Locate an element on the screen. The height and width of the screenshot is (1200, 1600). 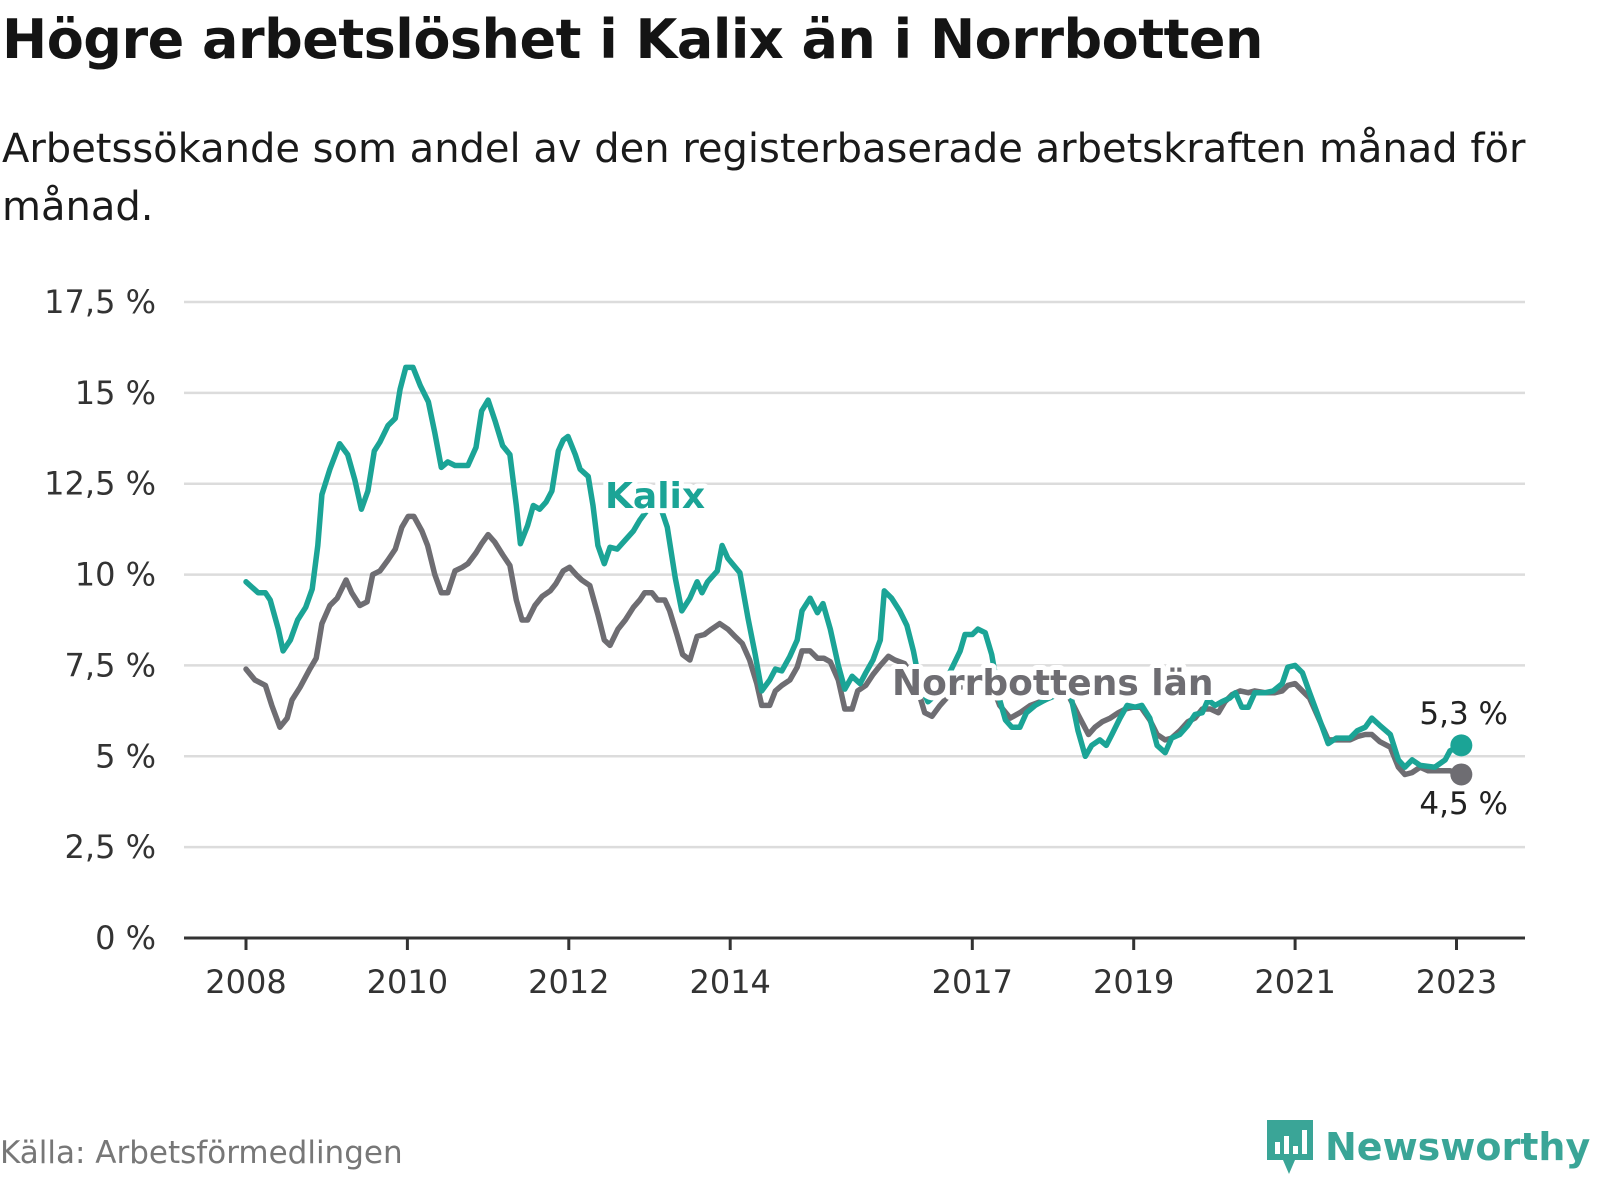
x-axis-ticks: 2008 2010 2012 2014 2017 2019 2021 2023 is located at coordinates (851, 969).